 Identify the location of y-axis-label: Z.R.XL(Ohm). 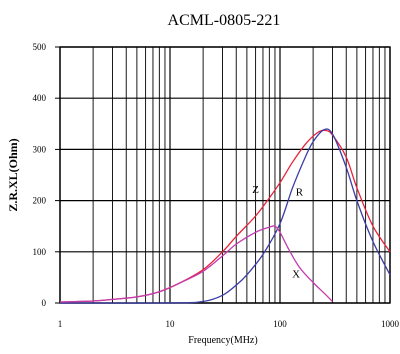
(13, 174).